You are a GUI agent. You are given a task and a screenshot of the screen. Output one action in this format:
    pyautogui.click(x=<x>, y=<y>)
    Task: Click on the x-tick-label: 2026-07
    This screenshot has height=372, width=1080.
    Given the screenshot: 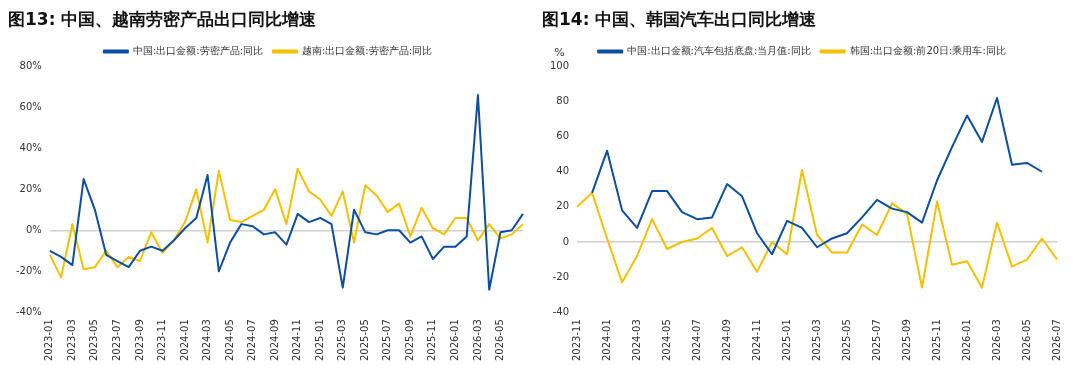 What is the action you would take?
    pyautogui.click(x=1056, y=340)
    